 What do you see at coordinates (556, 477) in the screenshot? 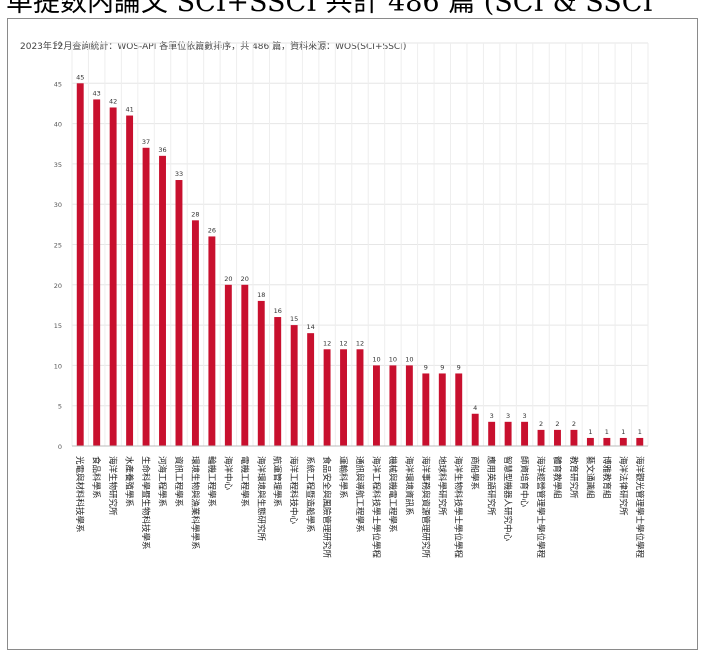
I see `category-label: 體育教學組` at bounding box center [556, 477].